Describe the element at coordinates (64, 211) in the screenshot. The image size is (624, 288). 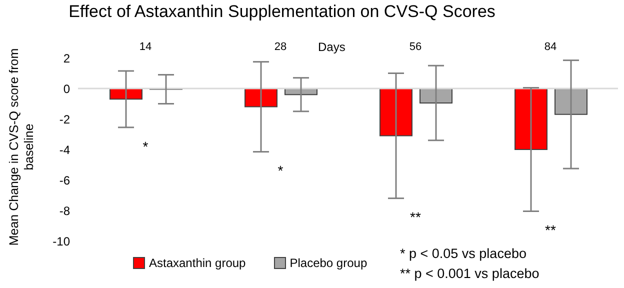
I see `y-tick-label: -8` at that location.